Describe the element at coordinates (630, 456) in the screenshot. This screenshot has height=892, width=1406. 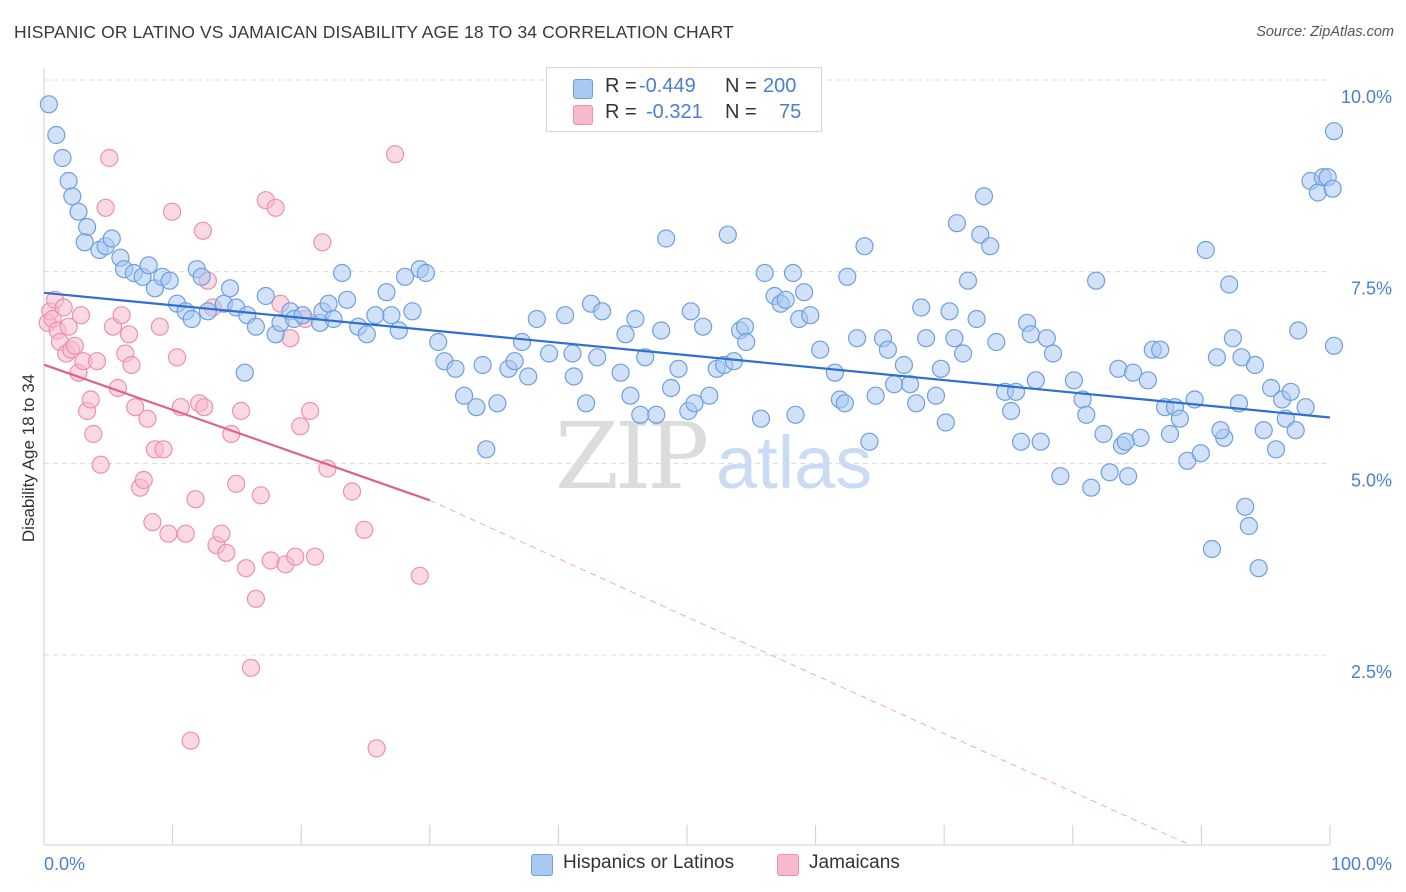
I see `watermark-zip: ZIP` at that location.